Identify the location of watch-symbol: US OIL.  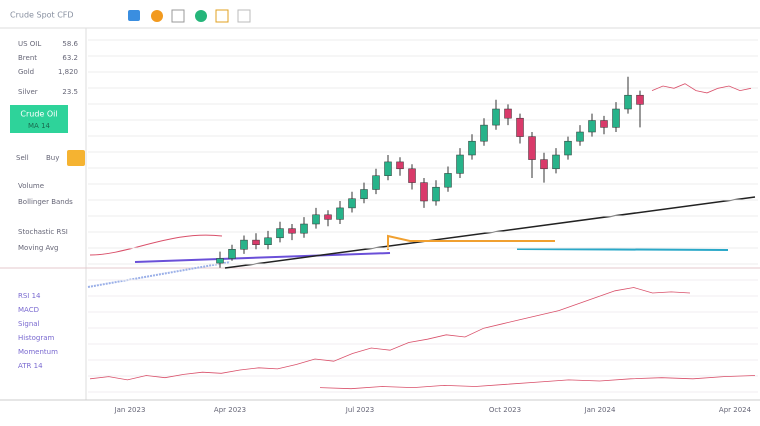
(29, 44).